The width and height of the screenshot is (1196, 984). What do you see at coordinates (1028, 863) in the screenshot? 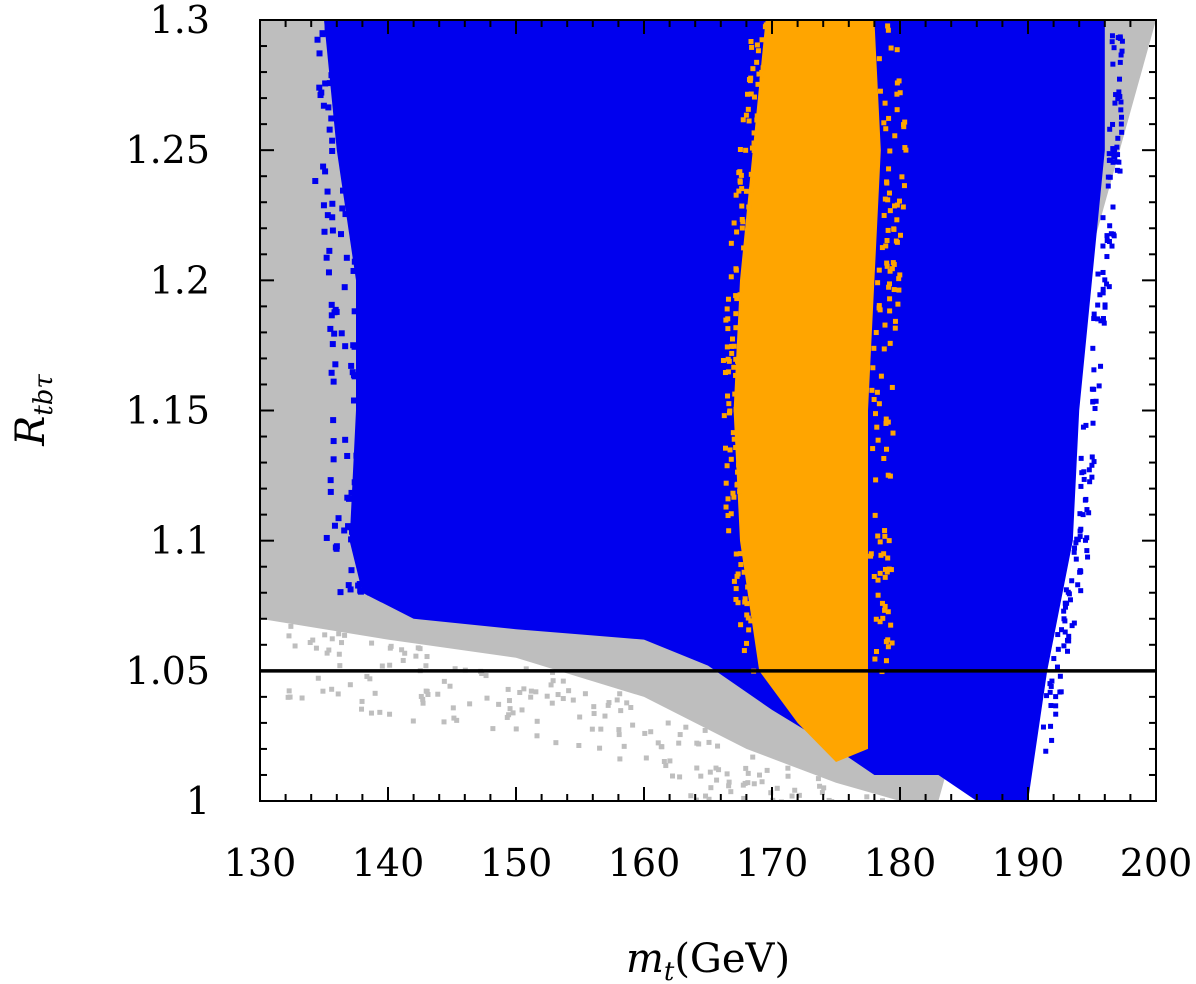
I see `x-tick-label: 190` at bounding box center [1028, 863].